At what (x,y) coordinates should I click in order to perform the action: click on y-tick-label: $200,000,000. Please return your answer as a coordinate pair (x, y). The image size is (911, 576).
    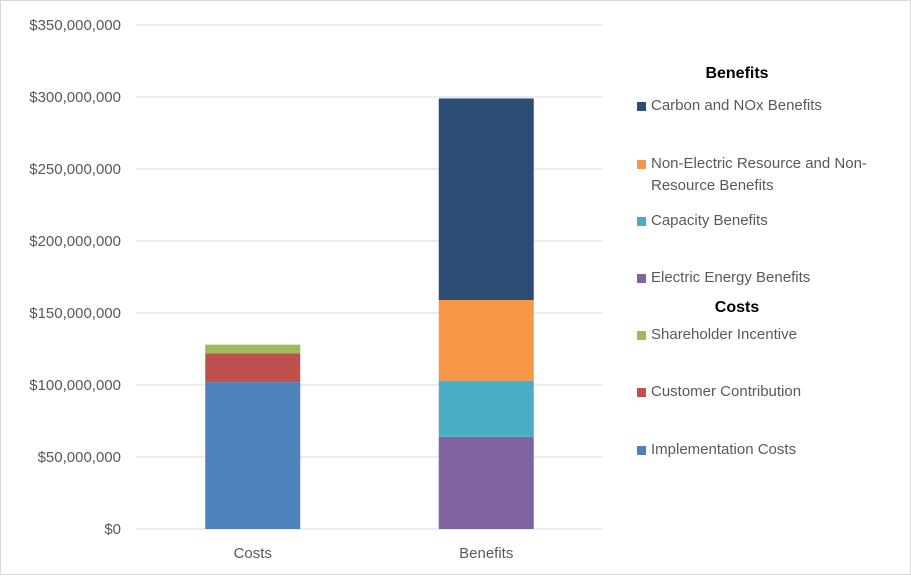
    Looking at the image, I should click on (75, 241).